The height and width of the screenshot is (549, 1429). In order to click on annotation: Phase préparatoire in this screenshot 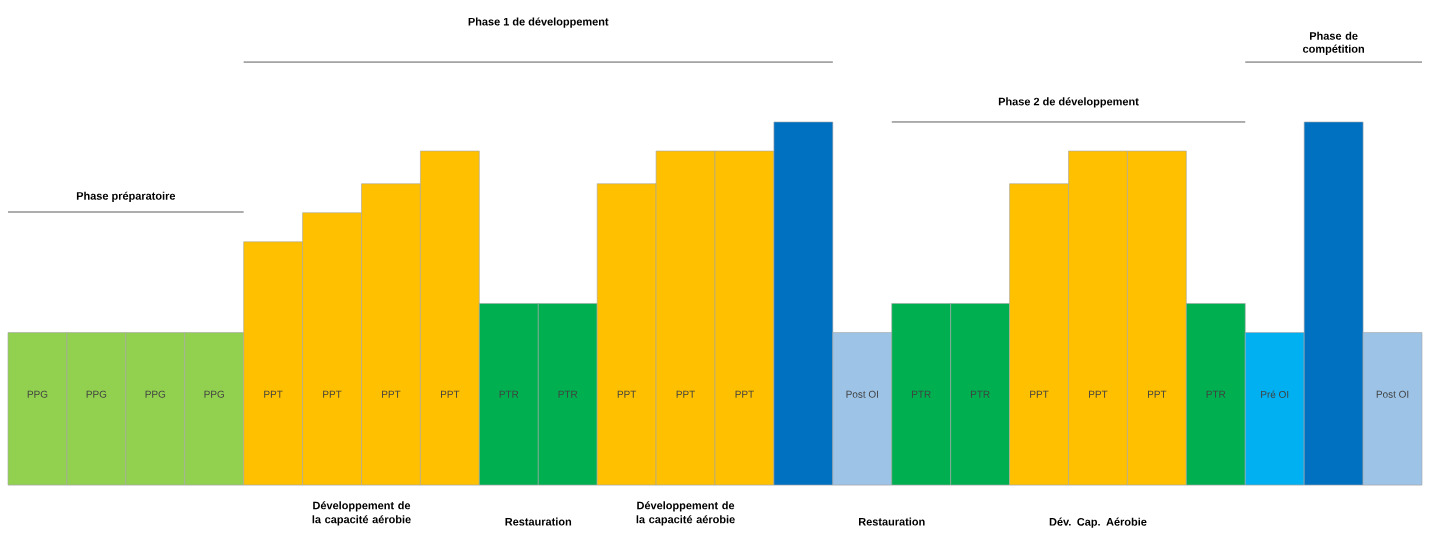, I will do `click(126, 196)`.